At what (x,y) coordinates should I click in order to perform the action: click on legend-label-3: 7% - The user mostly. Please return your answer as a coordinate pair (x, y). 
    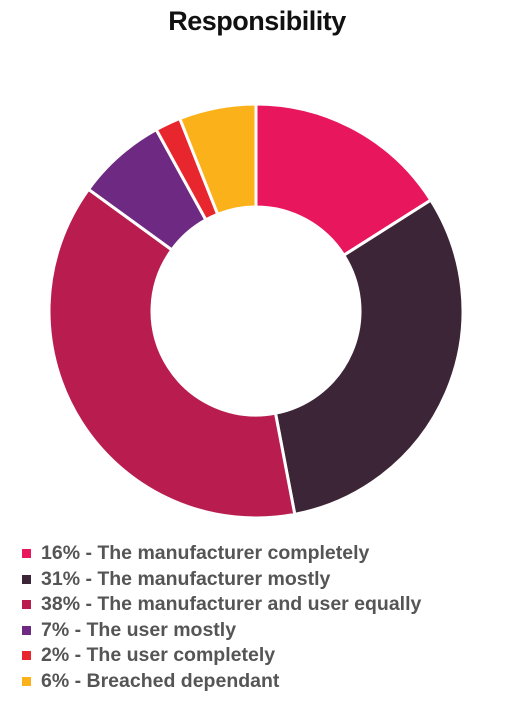
    Looking at the image, I should click on (139, 629).